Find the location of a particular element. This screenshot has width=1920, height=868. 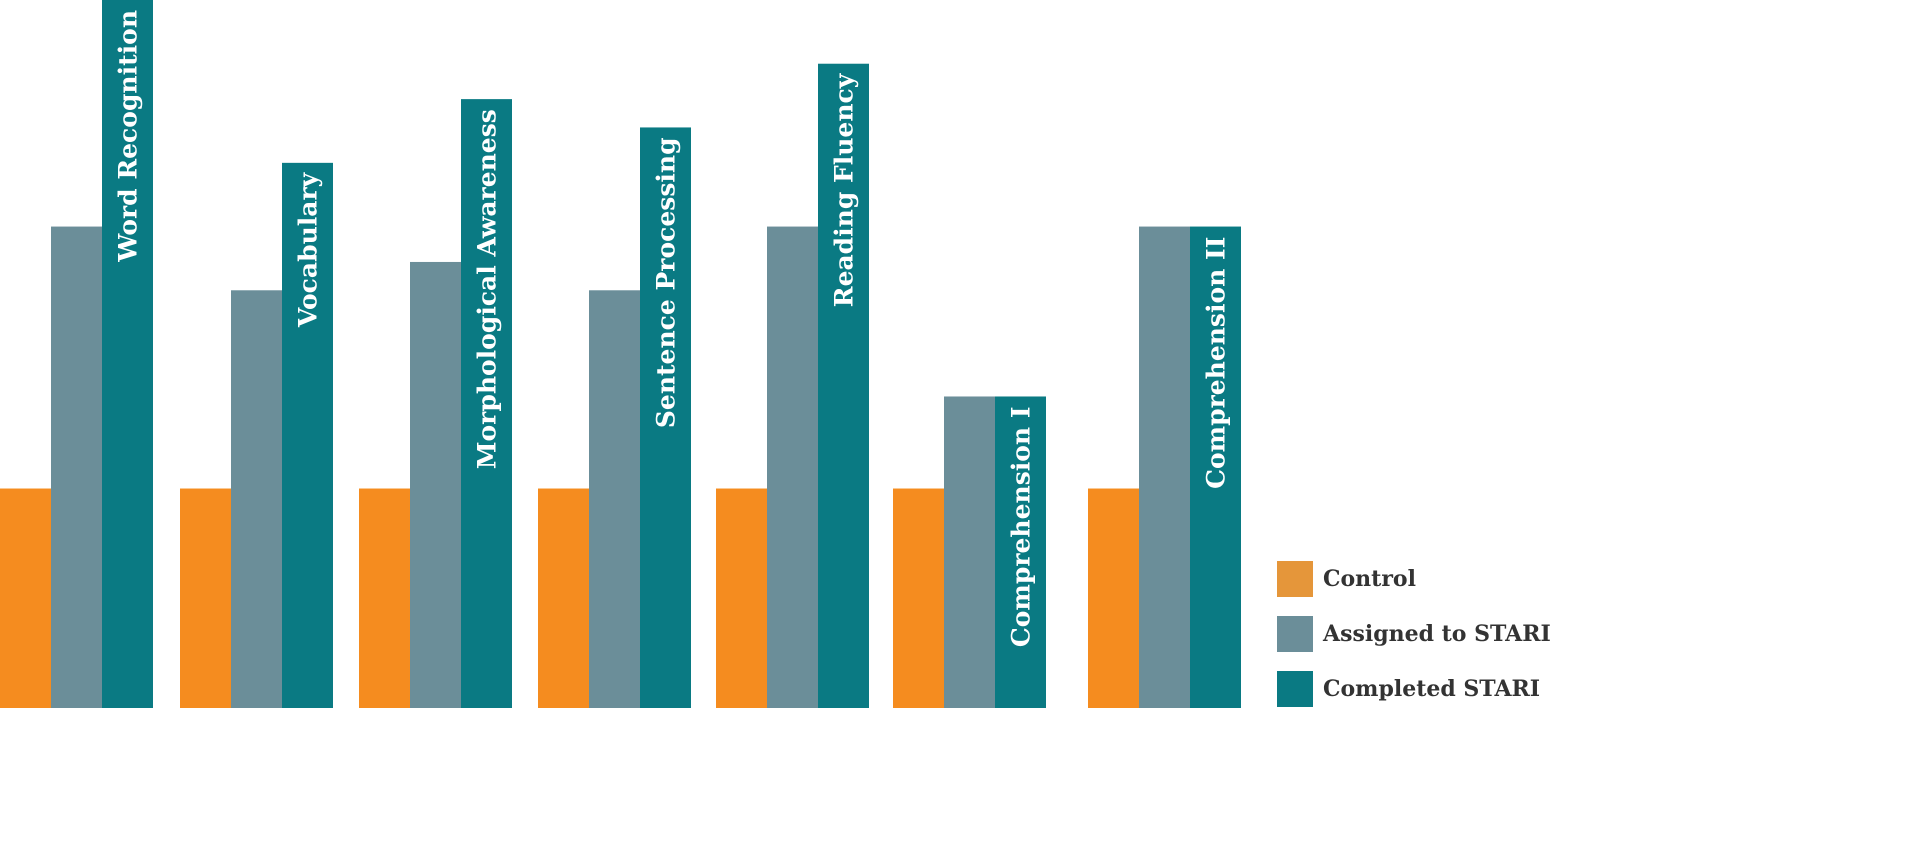

category-label: Morphological Awareness is located at coordinates (487, 289).